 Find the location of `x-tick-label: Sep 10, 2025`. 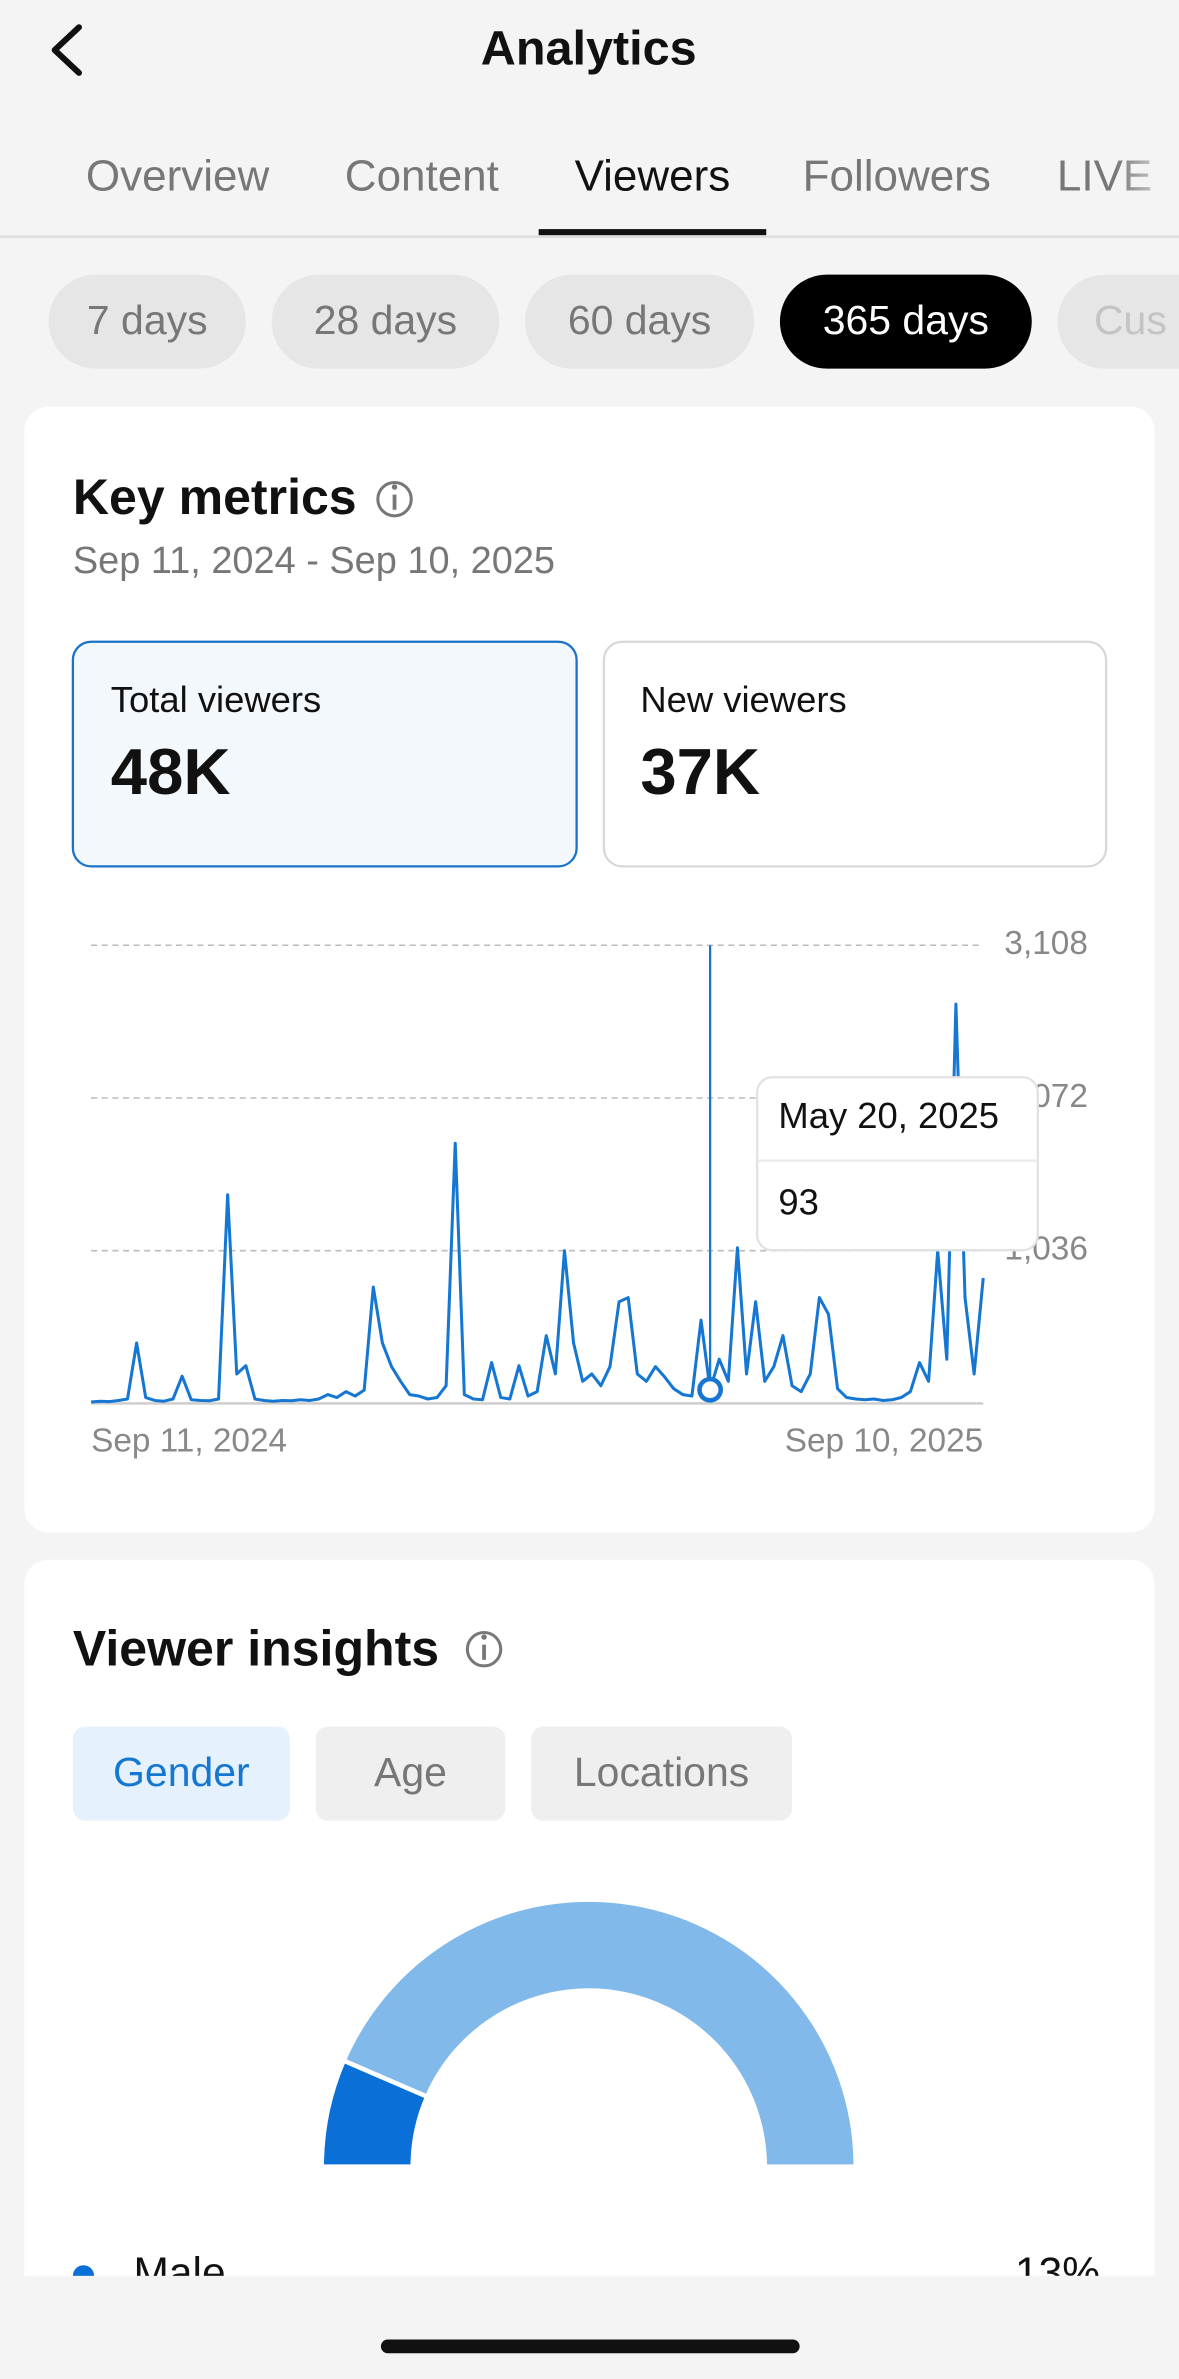

x-tick-label: Sep 10, 2025 is located at coordinates (884, 1441).